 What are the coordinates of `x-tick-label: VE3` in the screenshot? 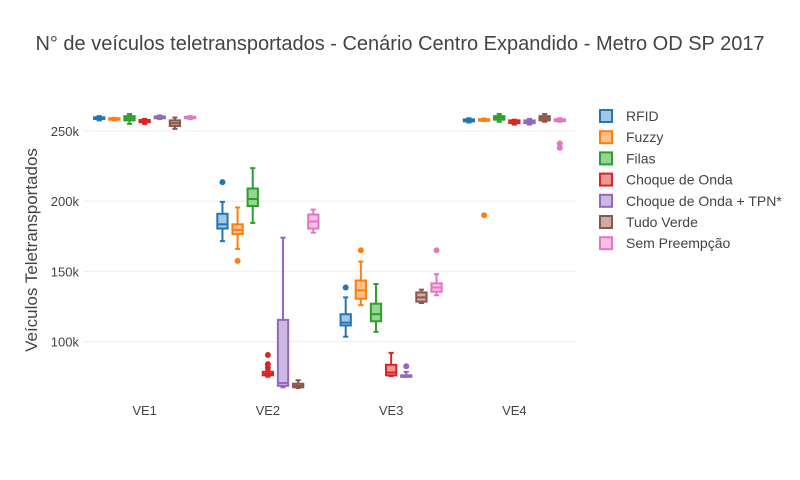 It's located at (391, 410).